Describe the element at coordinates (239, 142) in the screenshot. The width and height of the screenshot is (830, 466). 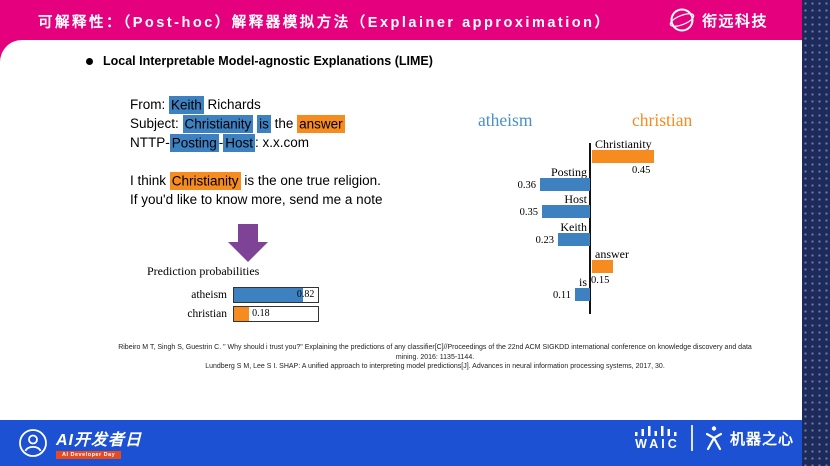
I see `highlighted-word: Host` at that location.